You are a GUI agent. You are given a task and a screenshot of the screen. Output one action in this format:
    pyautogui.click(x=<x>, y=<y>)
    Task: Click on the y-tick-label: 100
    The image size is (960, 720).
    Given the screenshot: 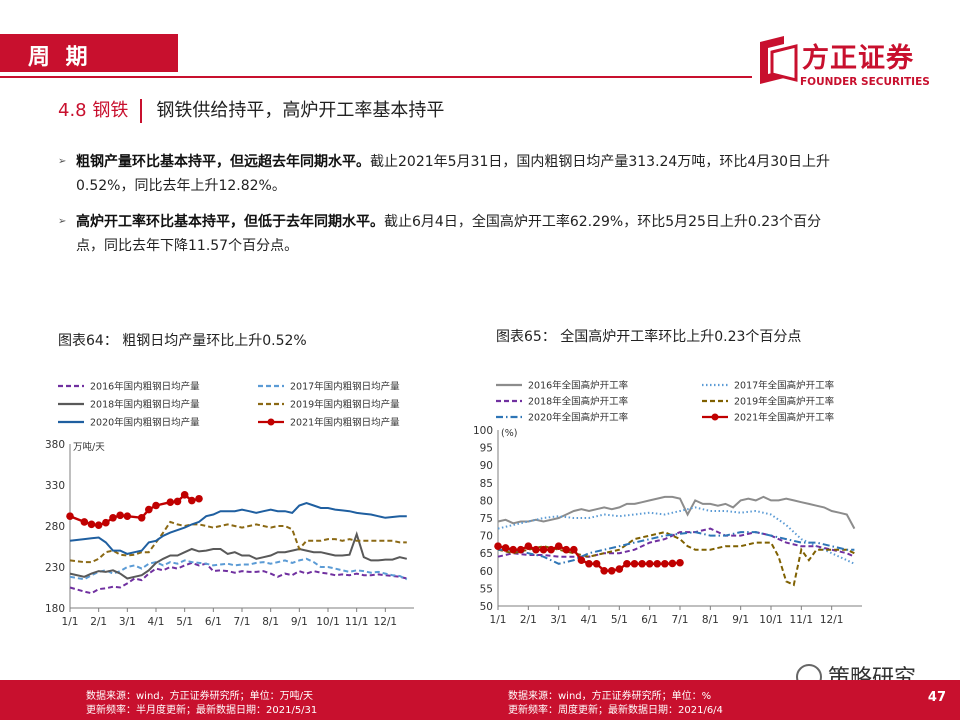 What is the action you would take?
    pyautogui.click(x=483, y=431)
    